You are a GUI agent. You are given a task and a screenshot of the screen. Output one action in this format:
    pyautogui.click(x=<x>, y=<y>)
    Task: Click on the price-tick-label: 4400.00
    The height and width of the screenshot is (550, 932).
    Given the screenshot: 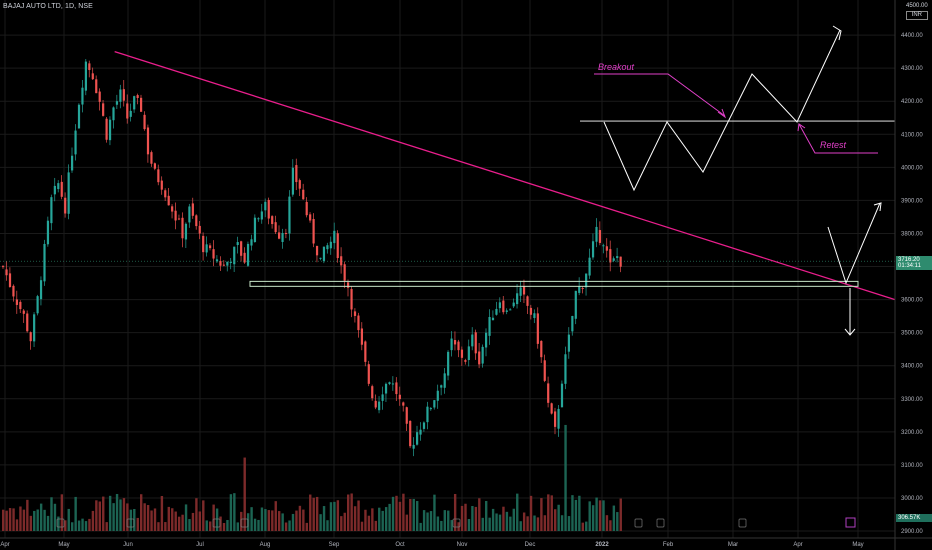 What is the action you would take?
    pyautogui.click(x=912, y=36)
    